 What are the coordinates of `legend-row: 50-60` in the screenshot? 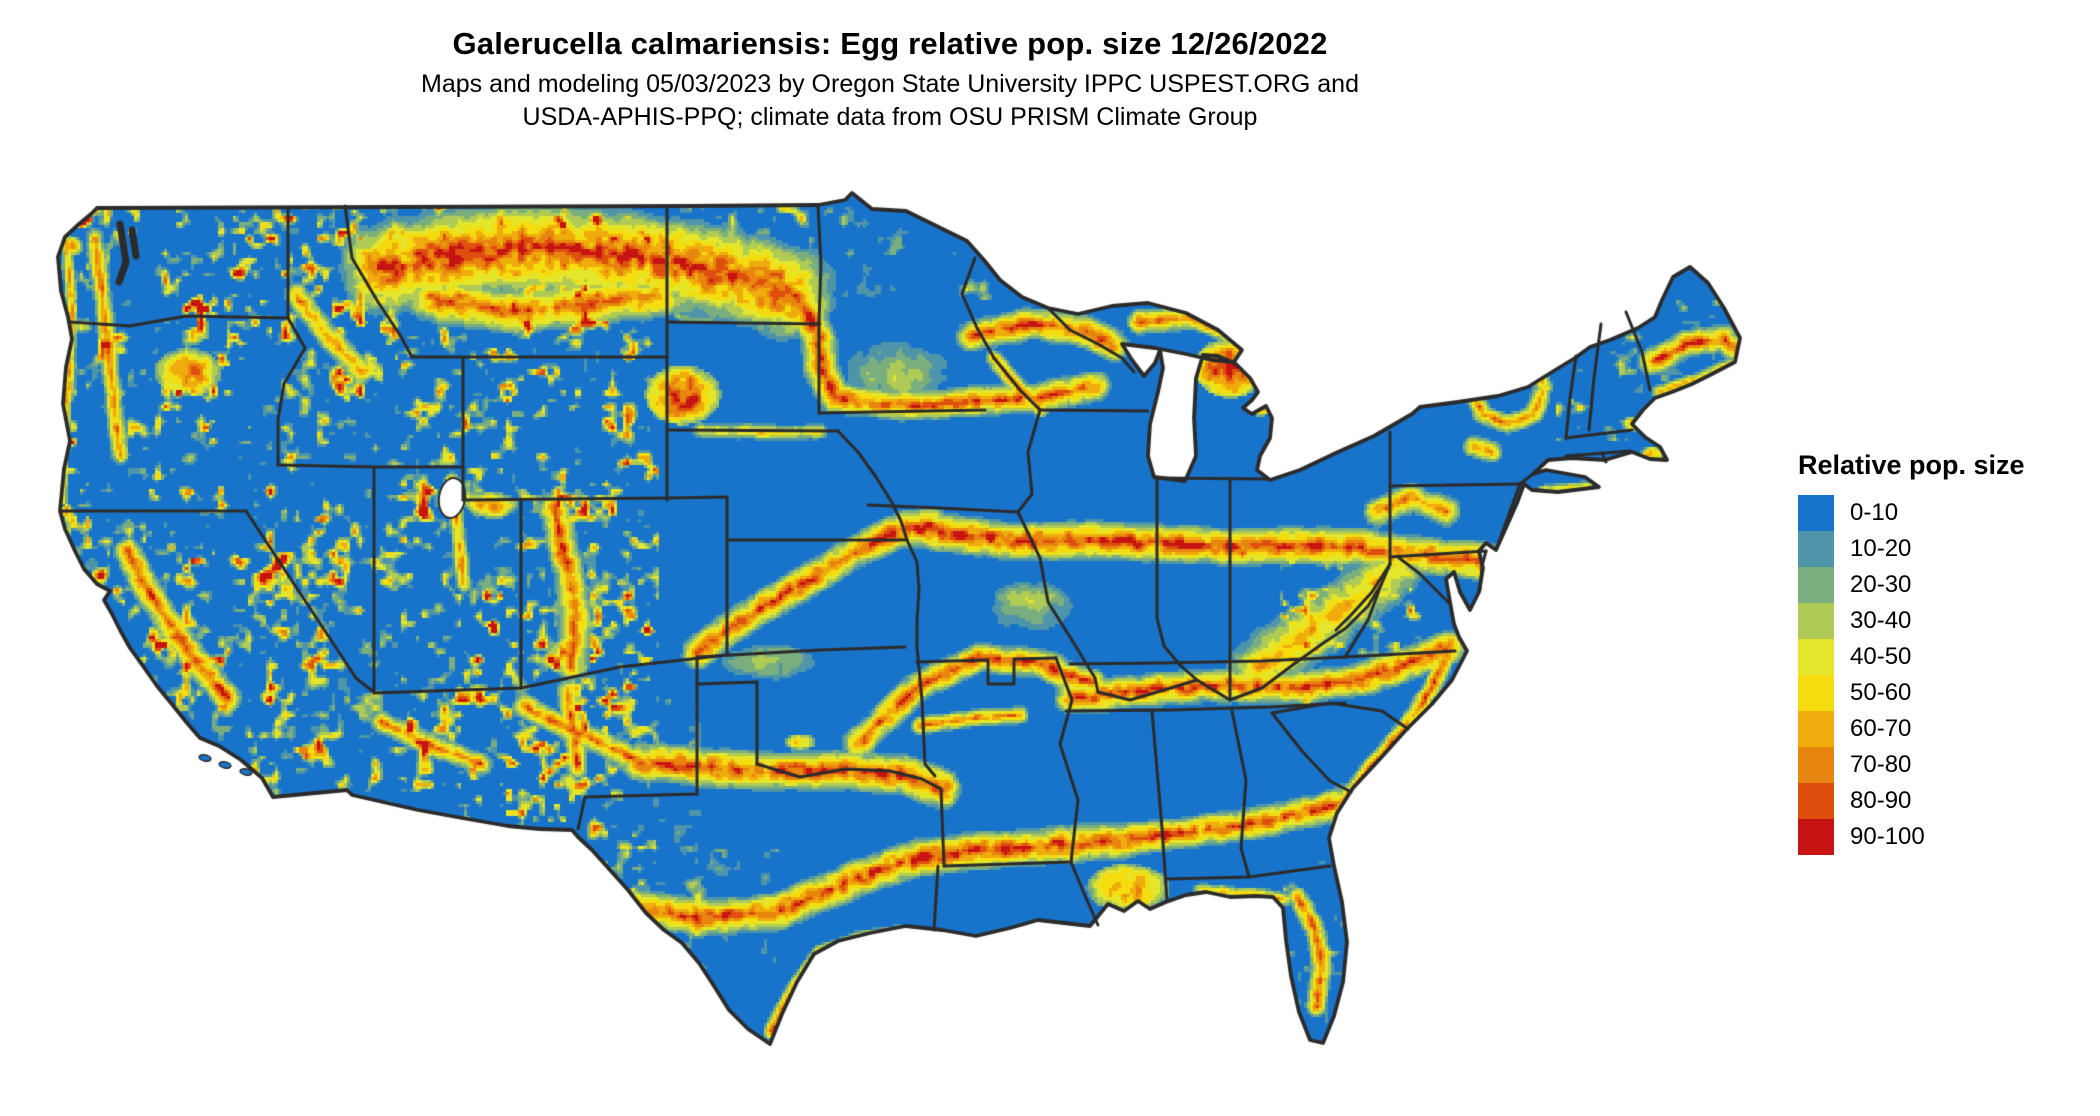 It's located at (1943, 693).